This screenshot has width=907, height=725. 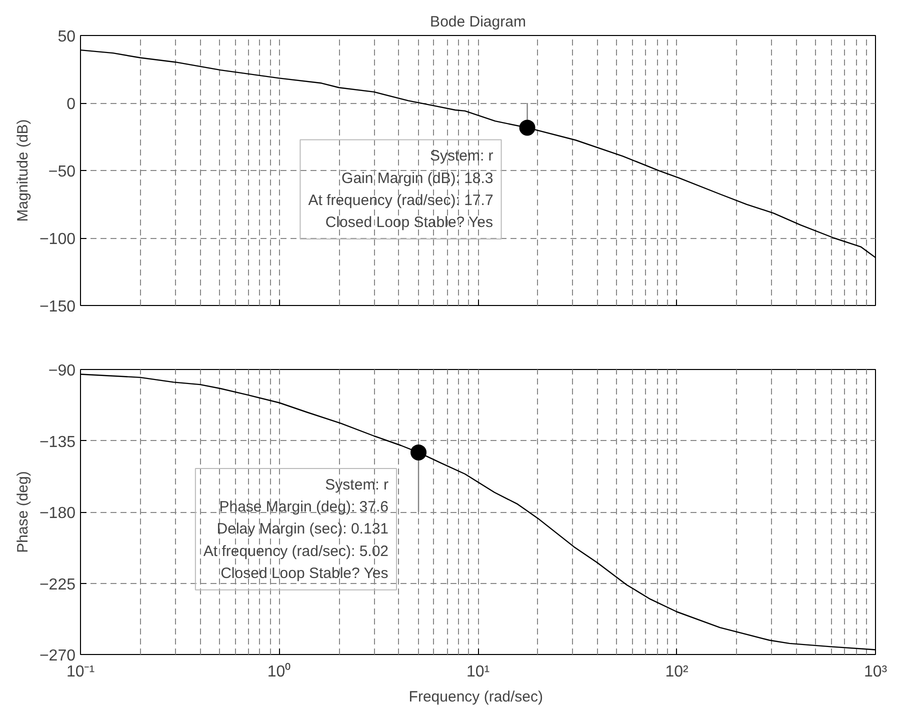 What do you see at coordinates (476, 697) in the screenshot?
I see `x-axis-title: Frequency (rad/sec)` at bounding box center [476, 697].